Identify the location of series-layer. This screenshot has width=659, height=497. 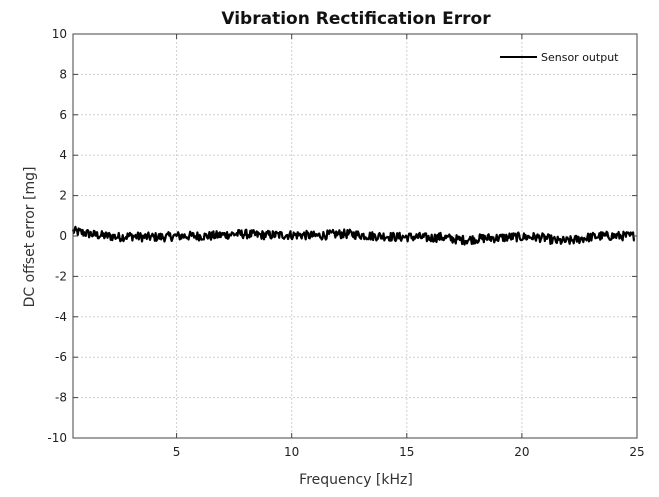
(353, 235).